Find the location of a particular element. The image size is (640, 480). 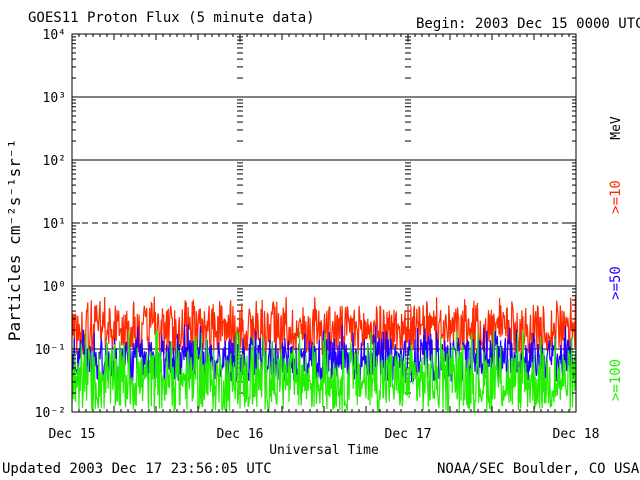

x-axis-label: Universal Time is located at coordinates (324, 450).